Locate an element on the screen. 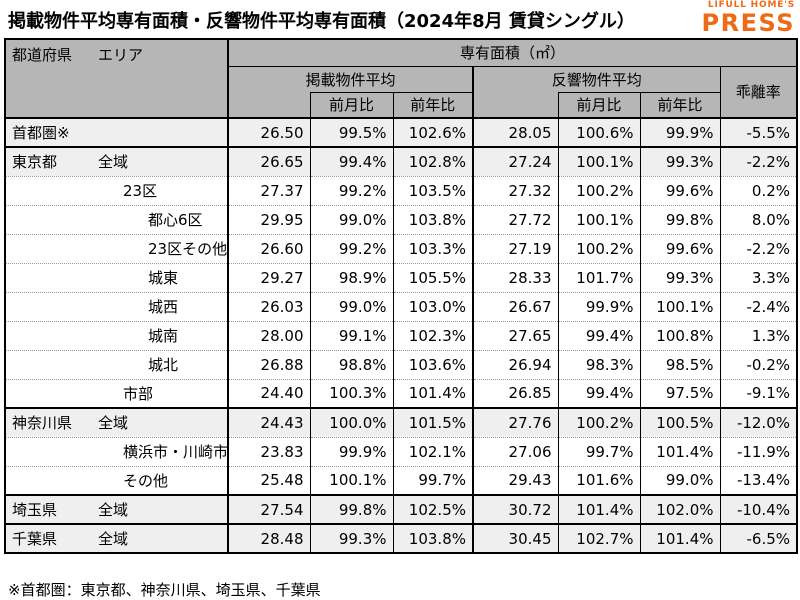 The height and width of the screenshot is (600, 800). listed-mom-cell: 99.2% is located at coordinates (351, 190).